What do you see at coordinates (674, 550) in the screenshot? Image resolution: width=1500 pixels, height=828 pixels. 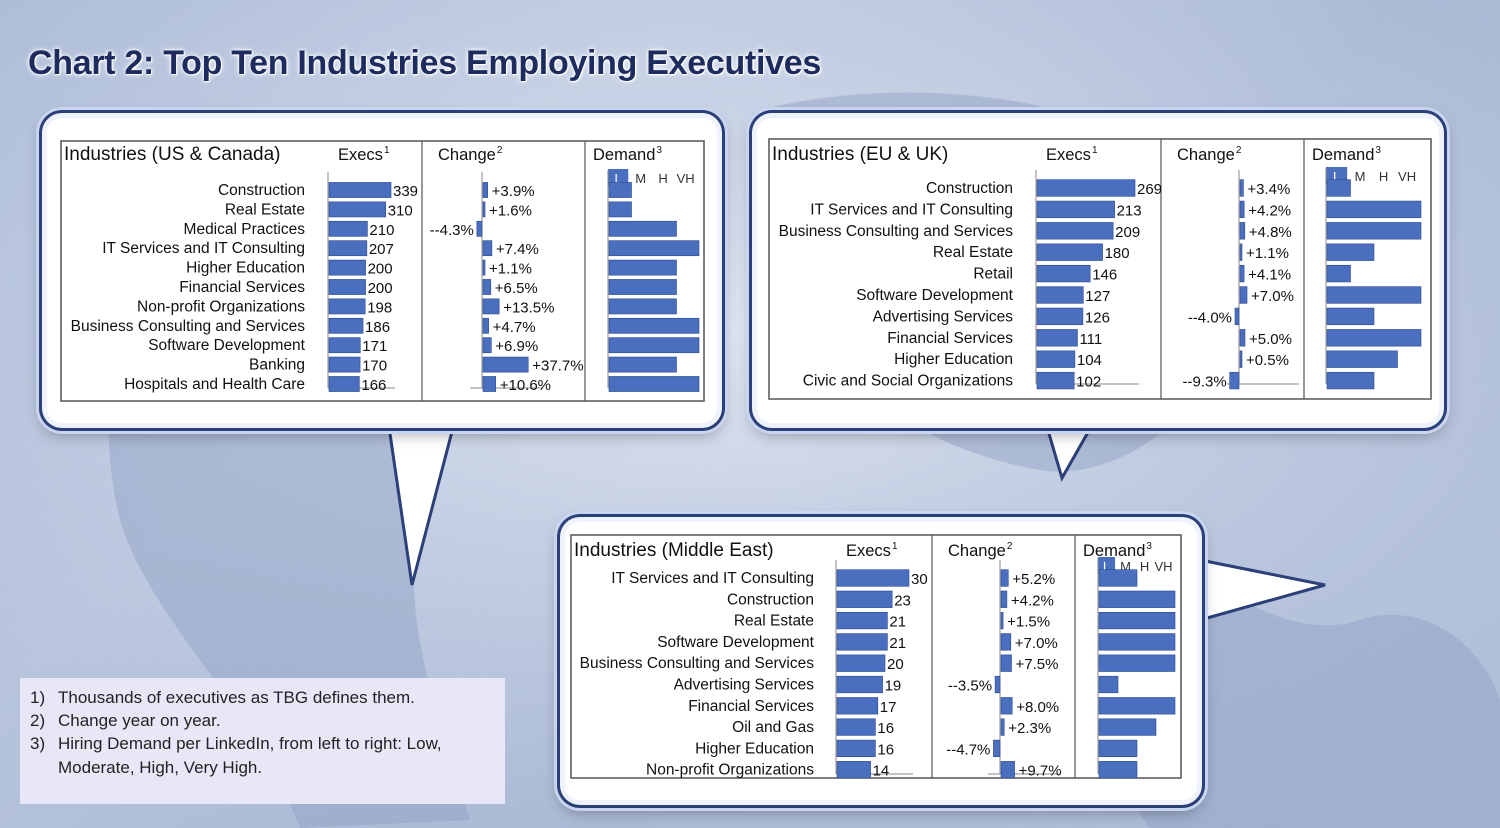 I see `industry-header: Industries (Middle East)` at bounding box center [674, 550].